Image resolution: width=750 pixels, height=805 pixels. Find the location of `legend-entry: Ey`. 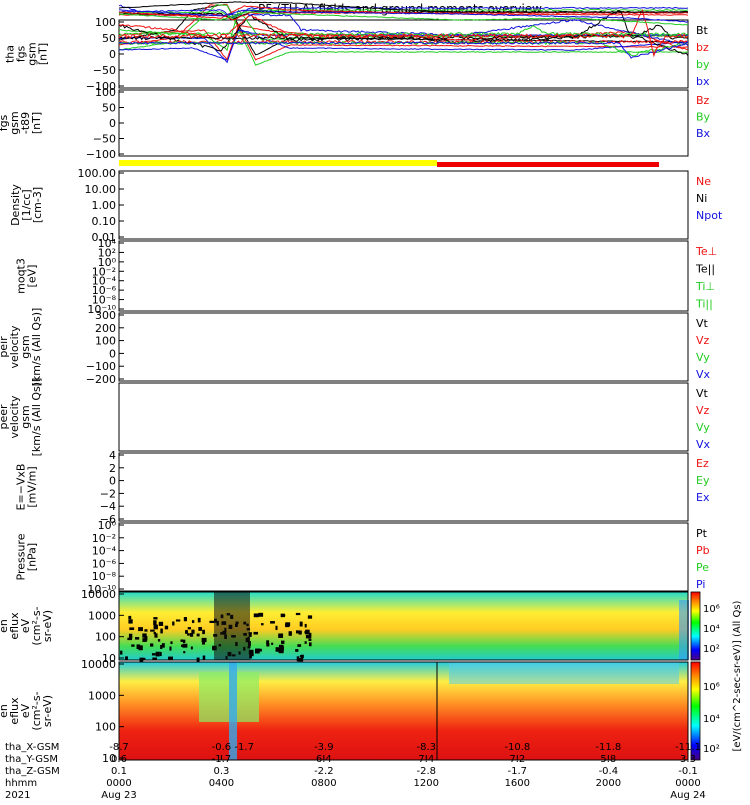

legend-entry: Ey is located at coordinates (703, 480).